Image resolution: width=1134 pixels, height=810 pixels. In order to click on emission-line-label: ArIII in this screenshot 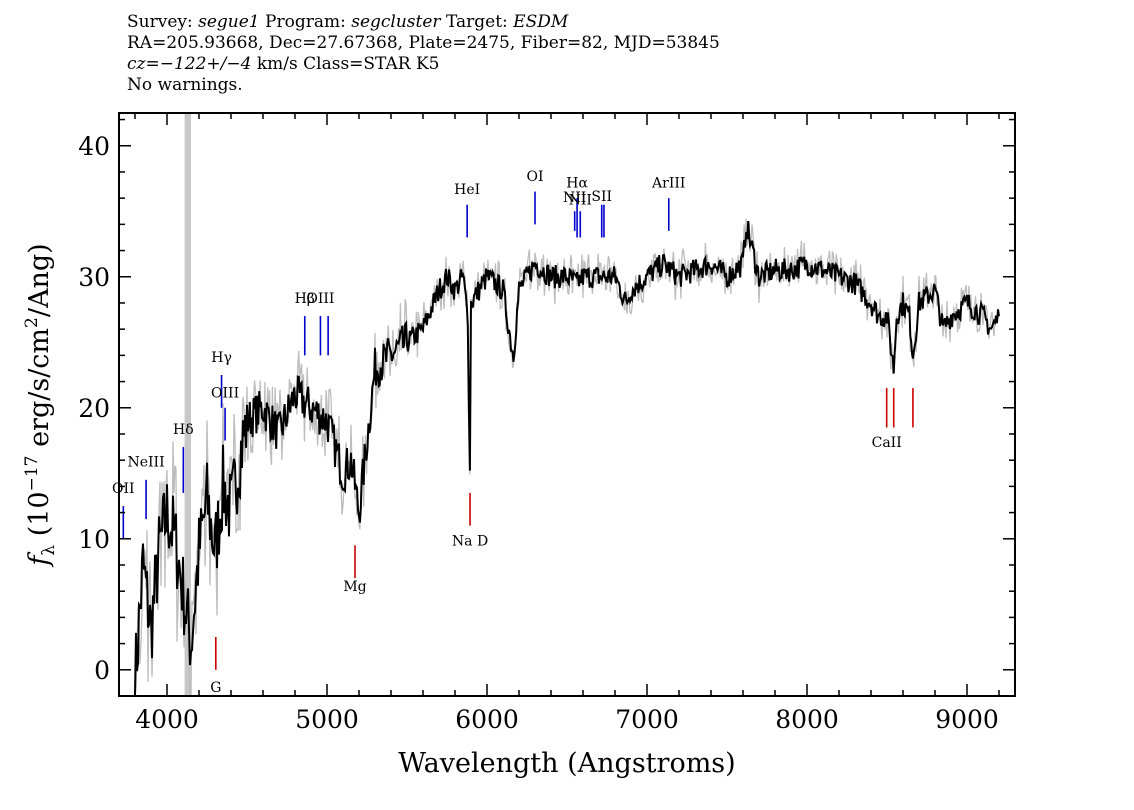, I will do `click(668, 184)`.